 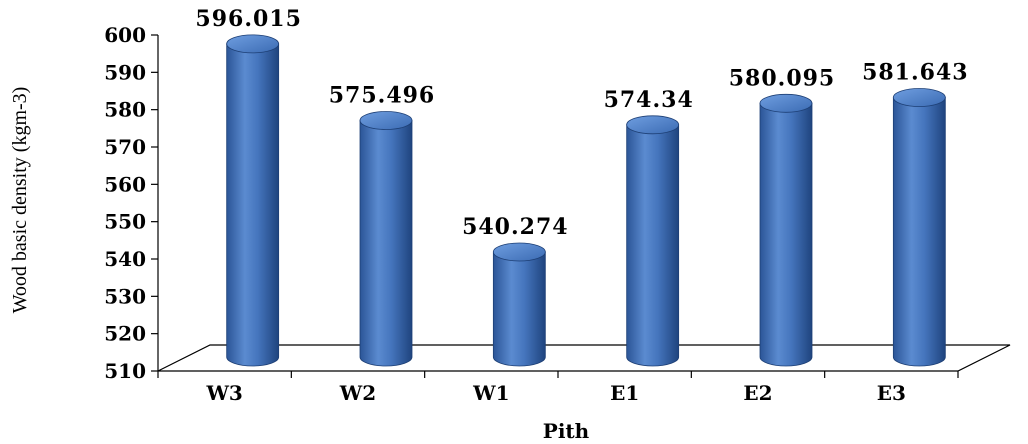 What do you see at coordinates (125, 334) in the screenshot?
I see `y-tick-label: 520` at bounding box center [125, 334].